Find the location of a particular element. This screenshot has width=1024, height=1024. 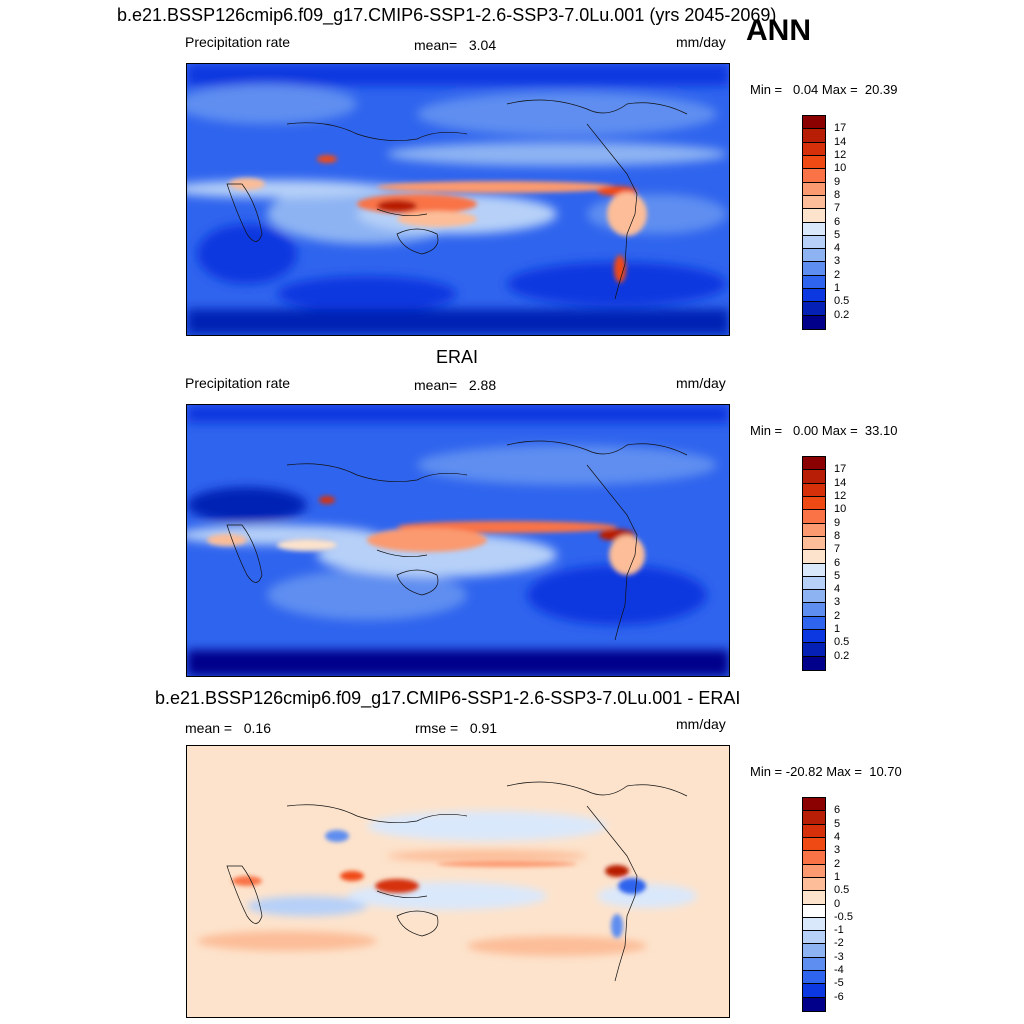

panel1-units-label: mm/day is located at coordinates (701, 42).